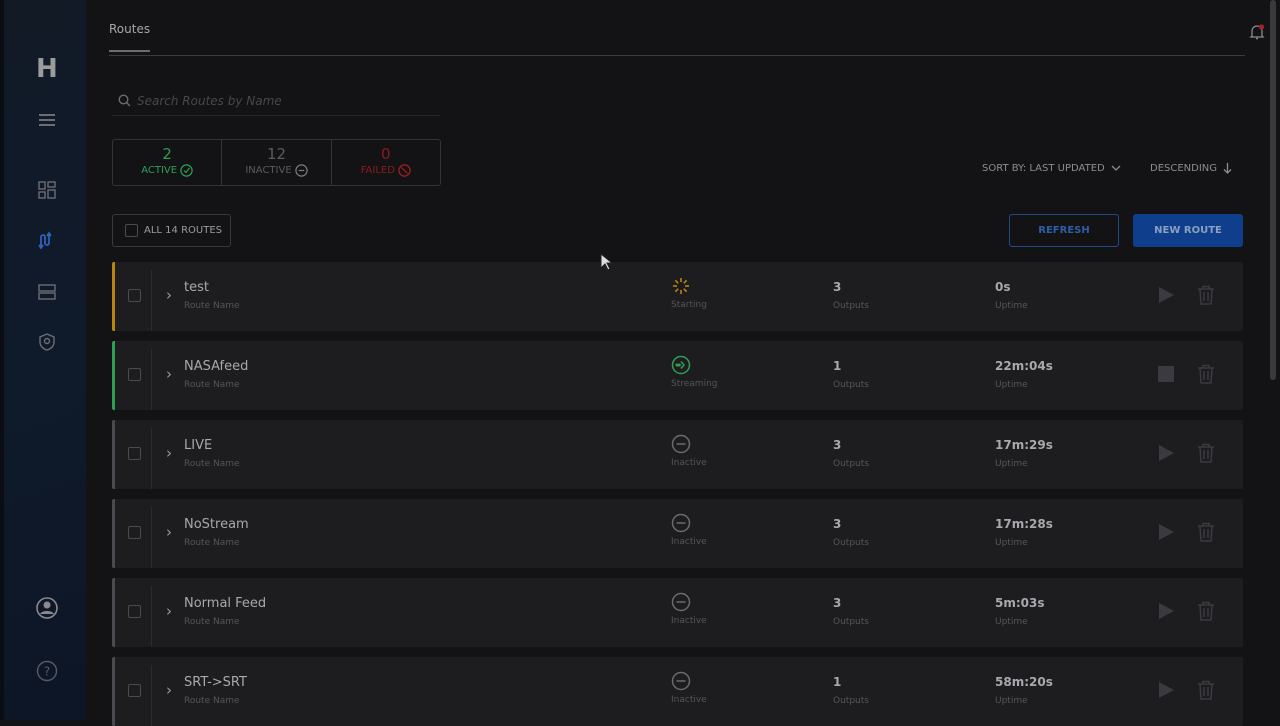 This screenshot has height=726, width=1280. Describe the element at coordinates (216, 366) in the screenshot. I see `route-name: NASAfeed` at that location.